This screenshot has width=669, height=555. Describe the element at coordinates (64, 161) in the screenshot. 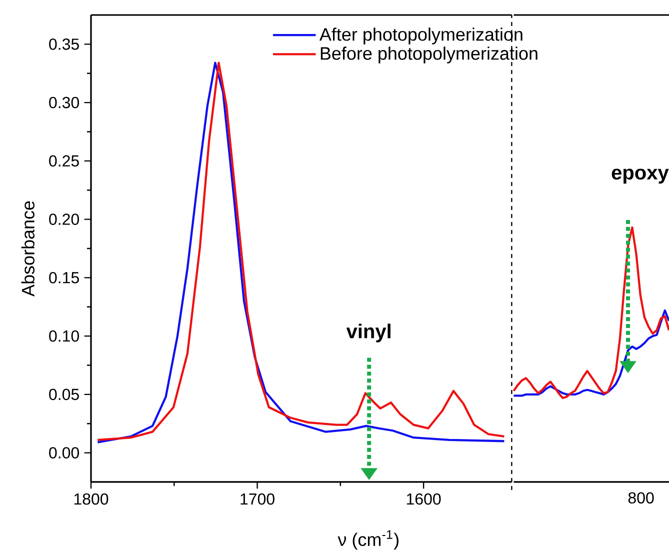

I see `y-tick-label: 0.25` at that location.